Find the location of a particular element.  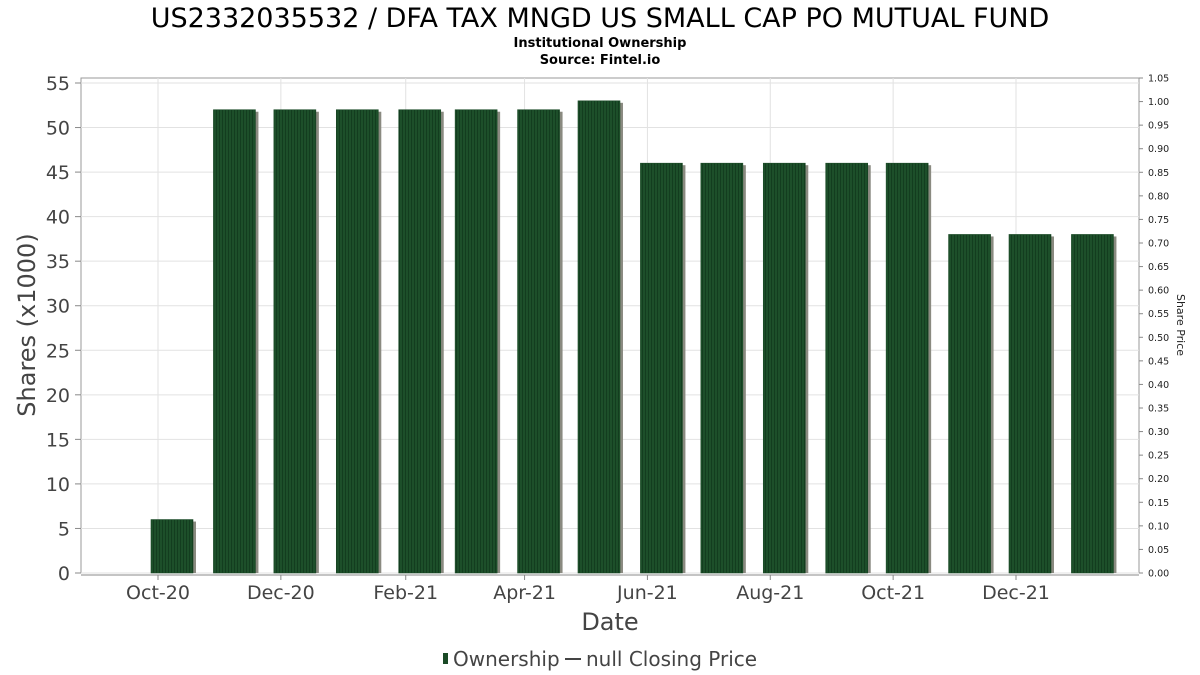

y2-tick-label: 0.20 is located at coordinates (1158, 479).